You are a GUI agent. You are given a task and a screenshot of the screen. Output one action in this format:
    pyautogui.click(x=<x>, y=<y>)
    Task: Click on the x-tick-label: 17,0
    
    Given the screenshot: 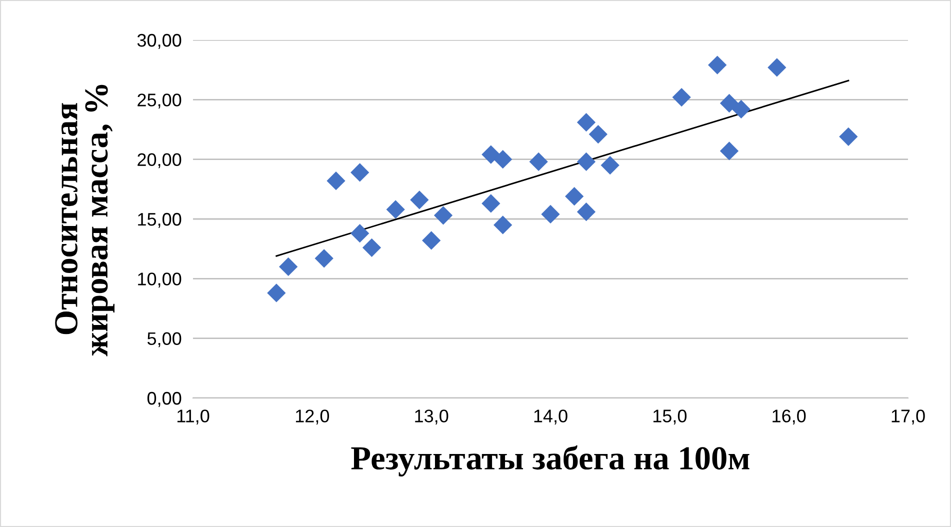 What is the action you would take?
    pyautogui.click(x=908, y=417)
    